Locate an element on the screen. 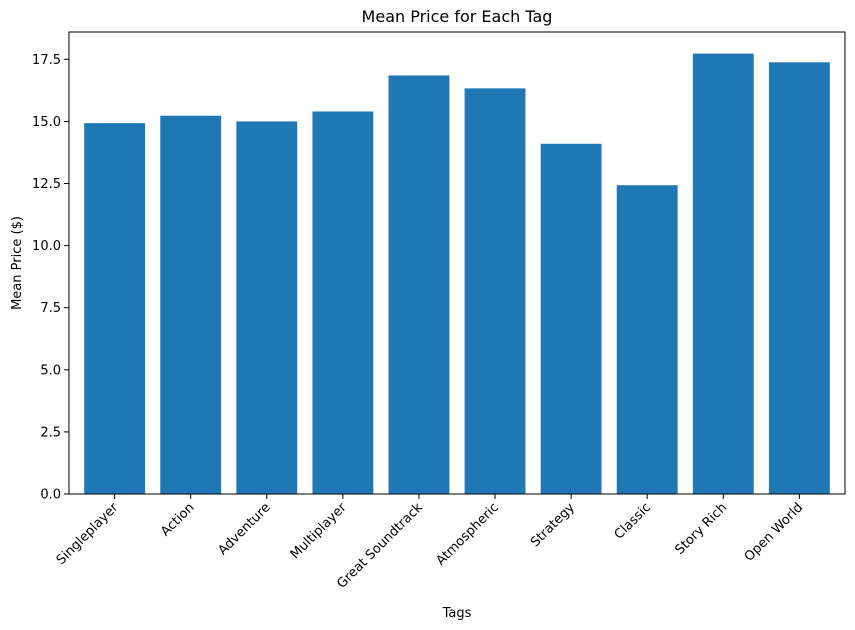 Image resolution: width=855 pixels, height=630 pixels. y-tick-label: 2.5 is located at coordinates (50, 432).